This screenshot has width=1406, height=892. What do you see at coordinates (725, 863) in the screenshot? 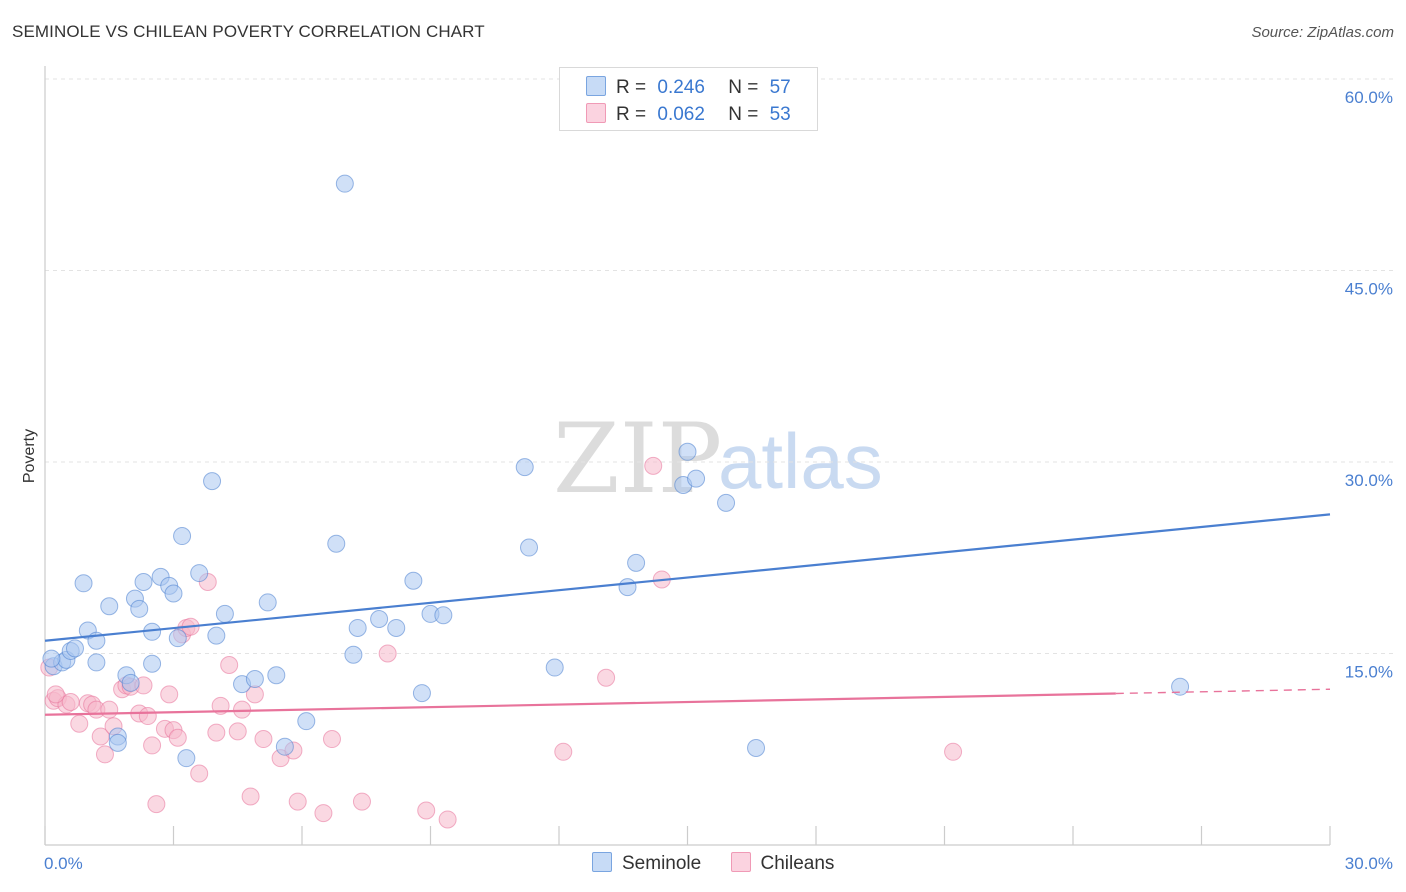
I see `bottom-legend: Seminole Chileans` at bounding box center [725, 863].